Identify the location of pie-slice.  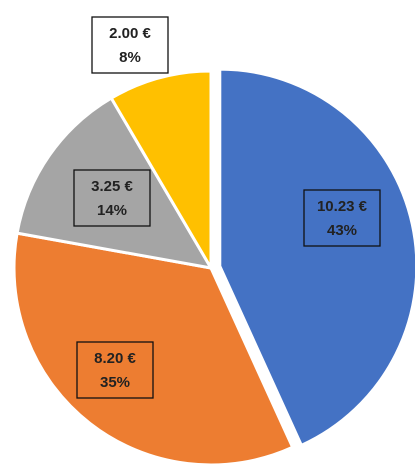
(161, 171).